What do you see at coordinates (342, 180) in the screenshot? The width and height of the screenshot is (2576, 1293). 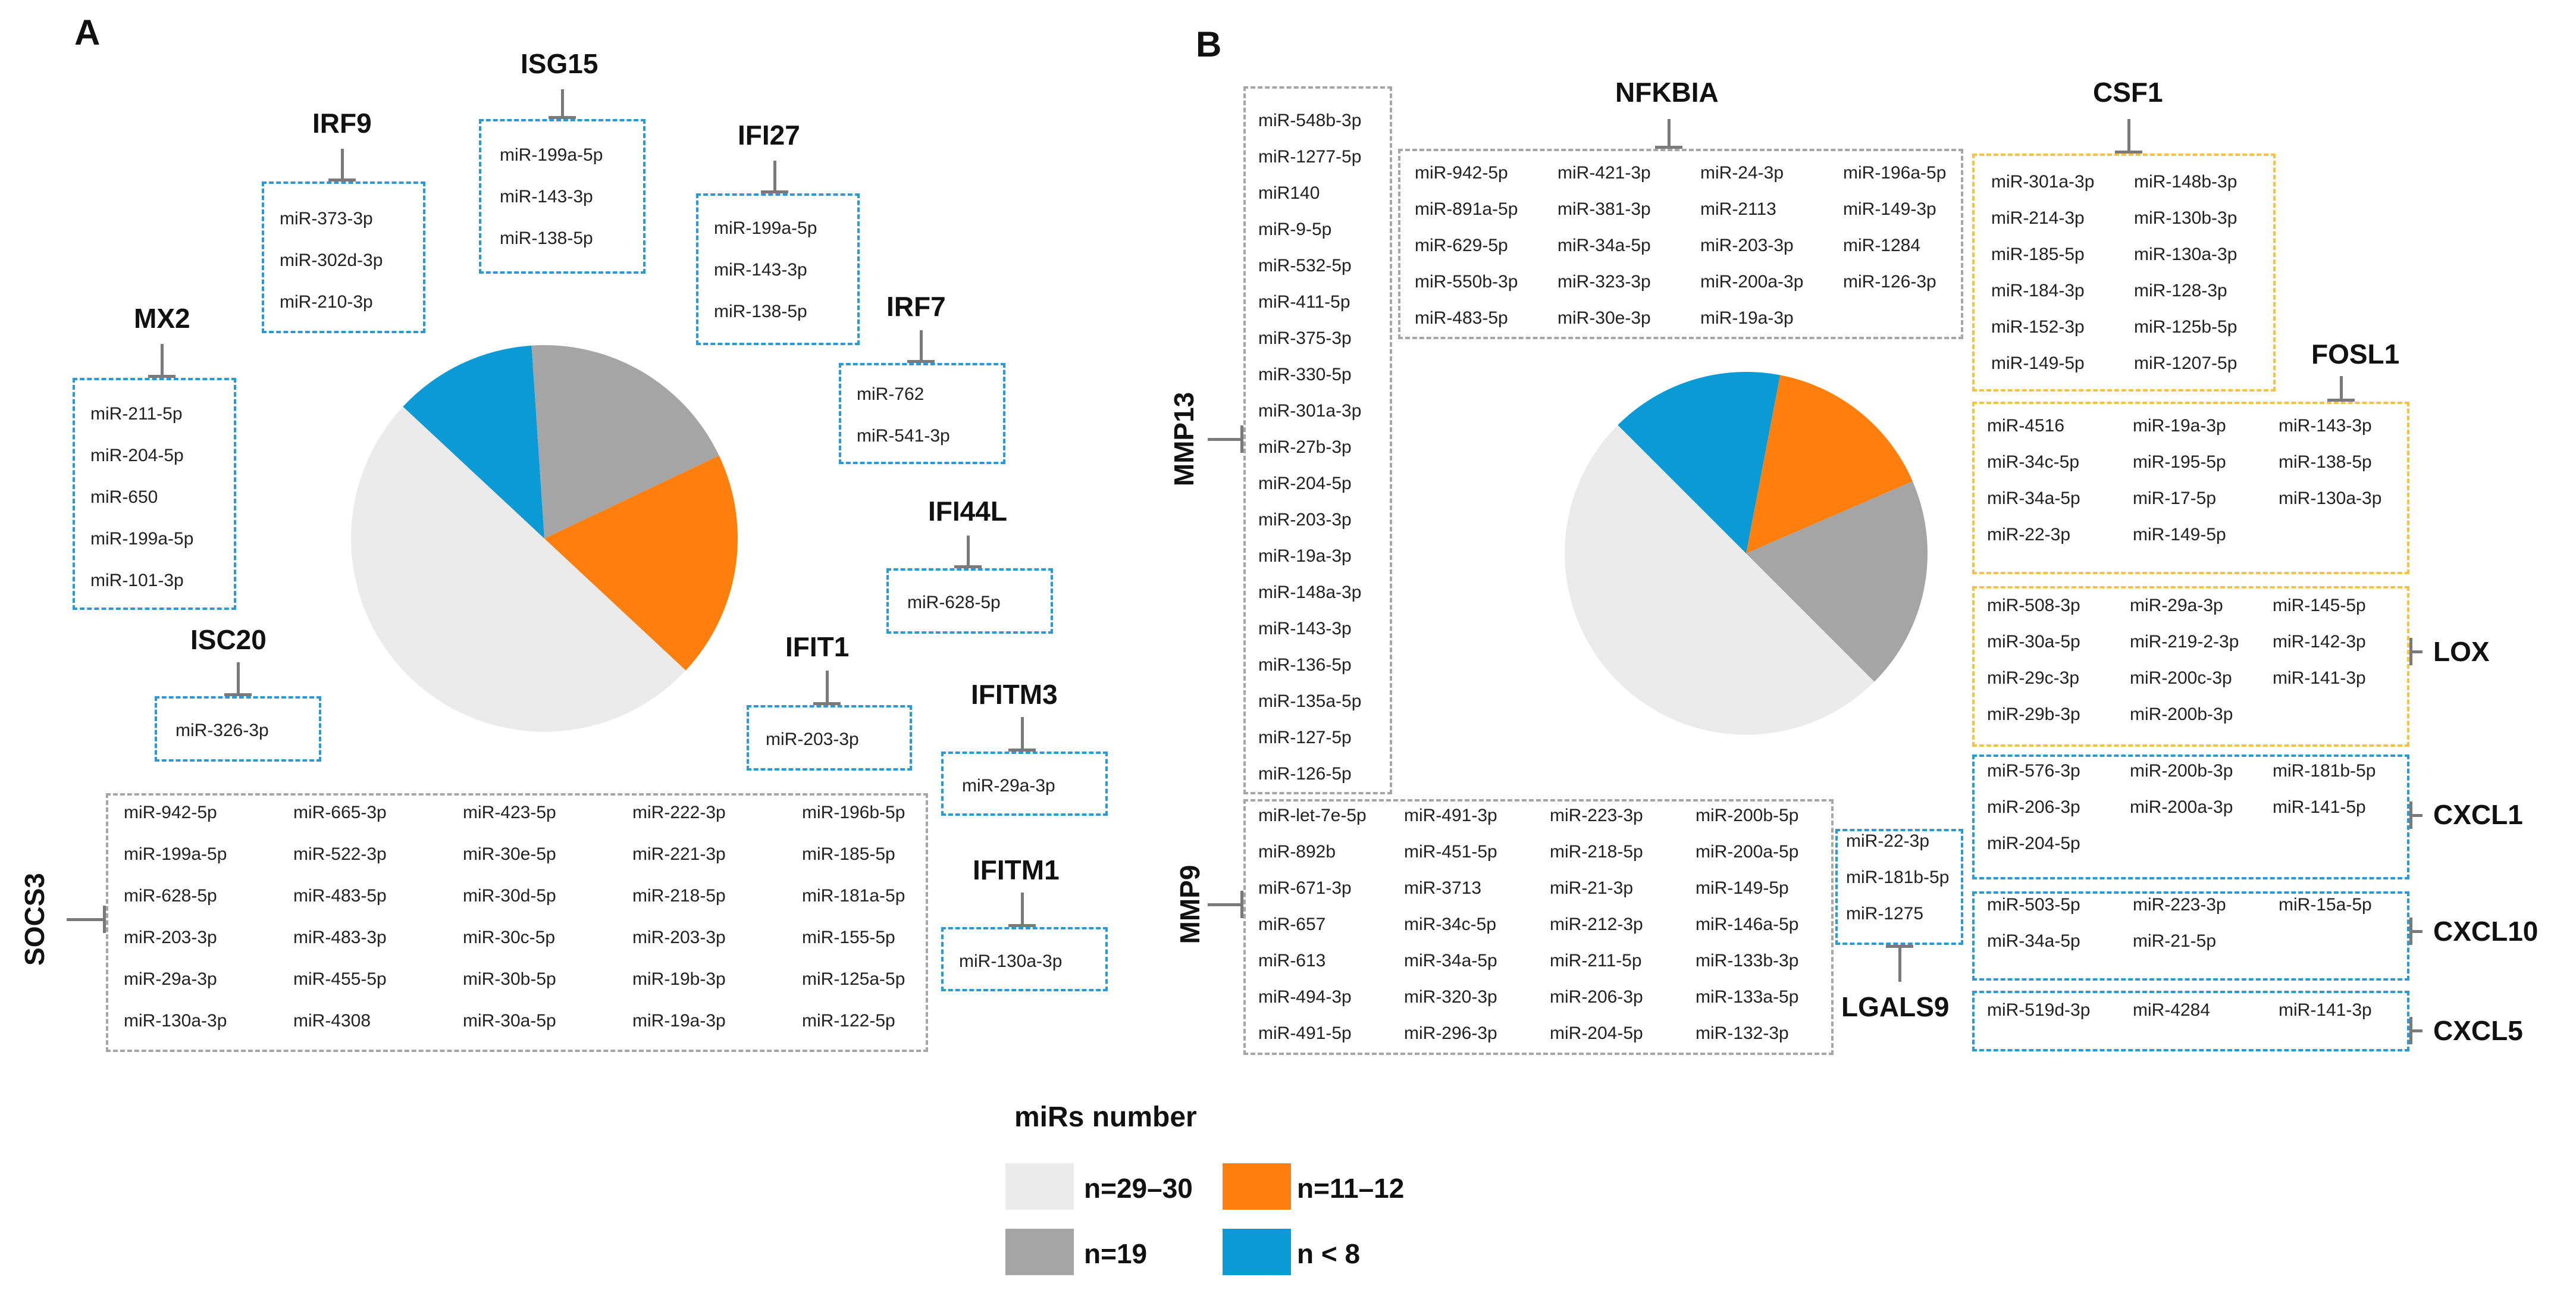 I see `panel-a-irf9-inhibition-bar` at bounding box center [342, 180].